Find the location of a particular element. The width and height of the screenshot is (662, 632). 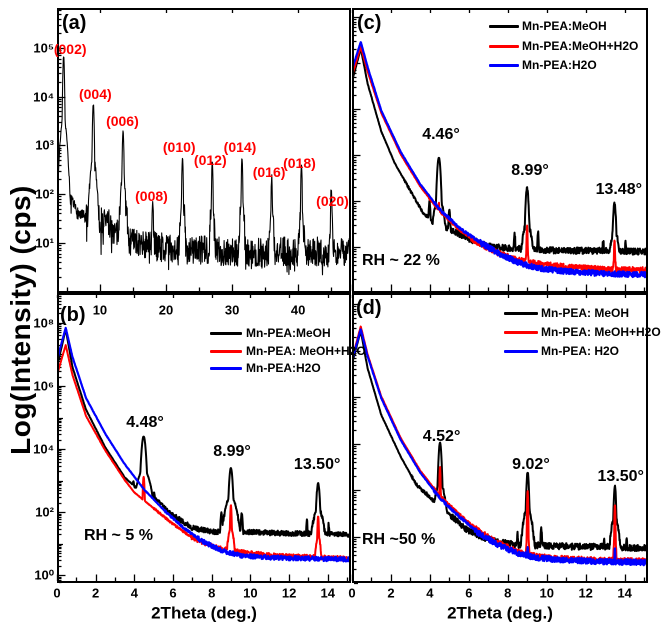

peak-annotation: 4.52° is located at coordinates (441, 437).